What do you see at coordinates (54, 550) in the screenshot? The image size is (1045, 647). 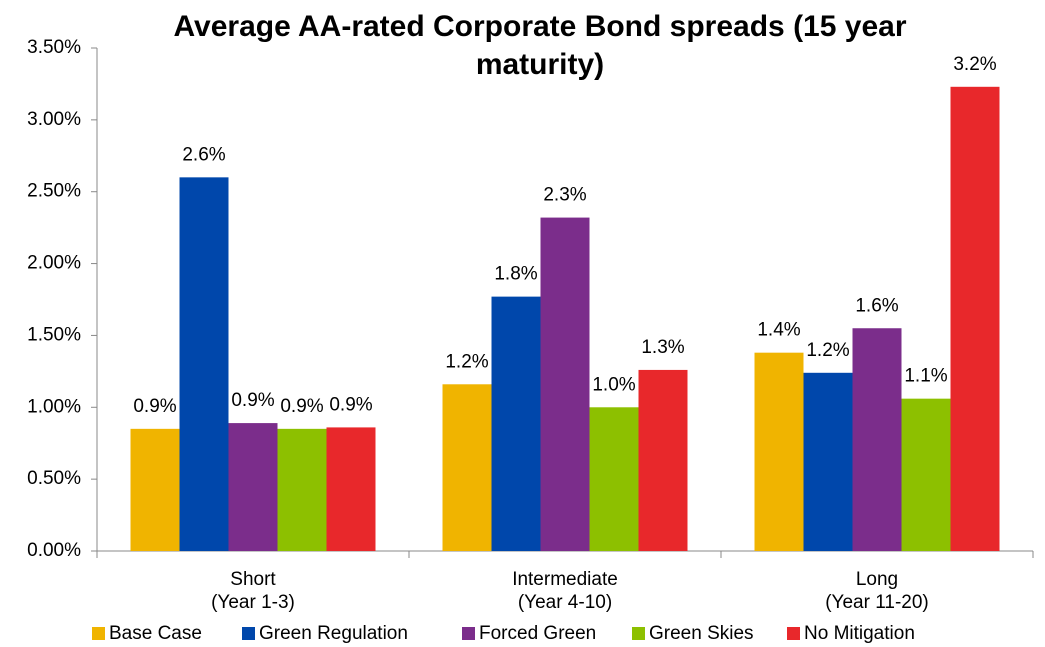 I see `y-tick-label: 0.00%` at bounding box center [54, 550].